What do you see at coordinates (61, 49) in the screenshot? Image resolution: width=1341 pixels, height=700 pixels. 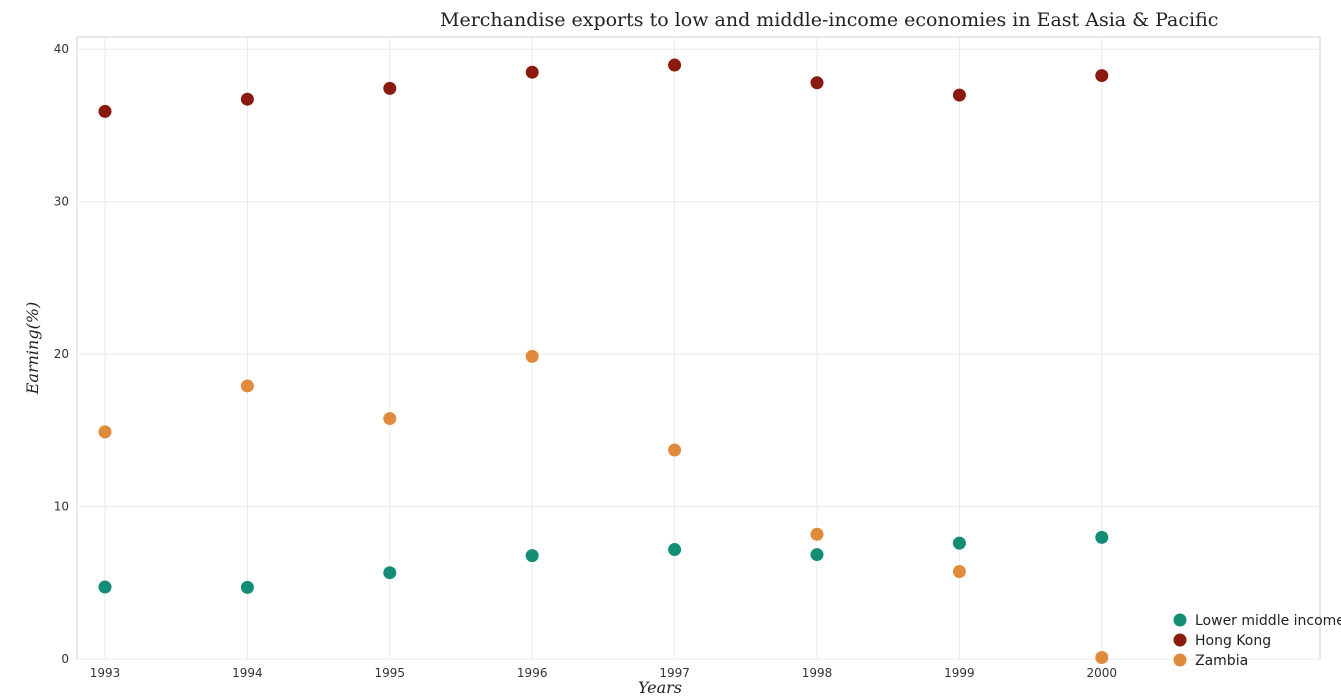 I see `y-tick-label: 40` at bounding box center [61, 49].